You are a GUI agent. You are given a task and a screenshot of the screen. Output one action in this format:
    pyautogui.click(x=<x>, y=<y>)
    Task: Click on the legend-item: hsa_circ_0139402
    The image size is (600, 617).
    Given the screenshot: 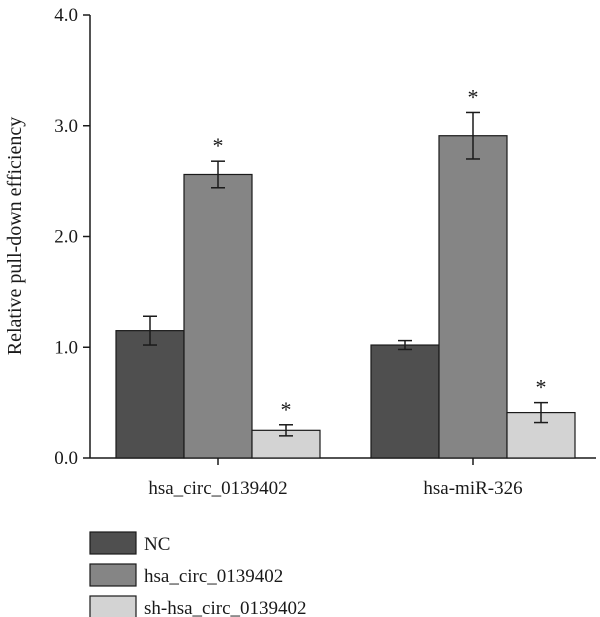 What is the action you would take?
    pyautogui.click(x=186, y=575)
    